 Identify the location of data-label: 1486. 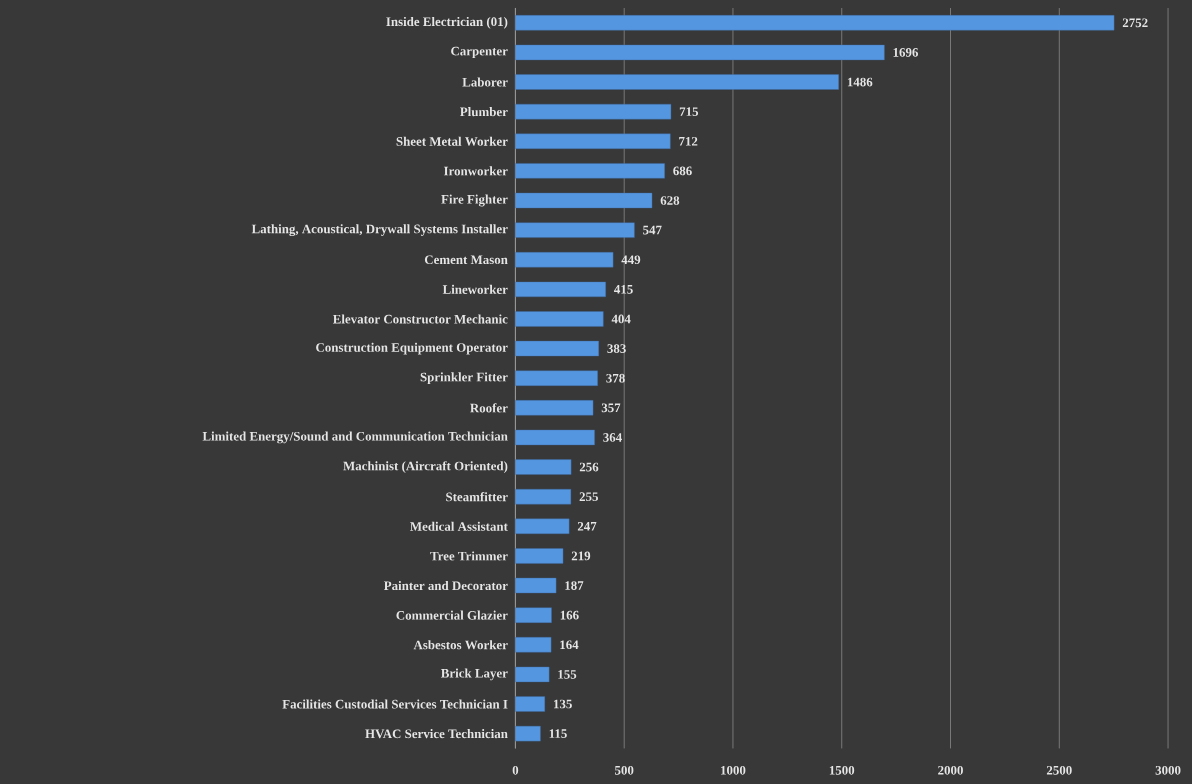
(860, 82).